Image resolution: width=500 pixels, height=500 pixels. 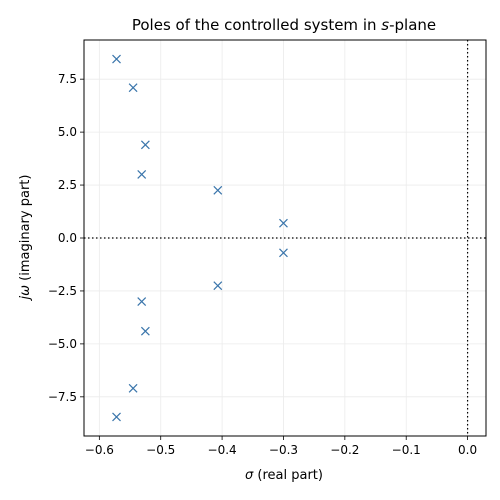 I want to click on y-tick-label: −7.5, so click(x=62, y=397).